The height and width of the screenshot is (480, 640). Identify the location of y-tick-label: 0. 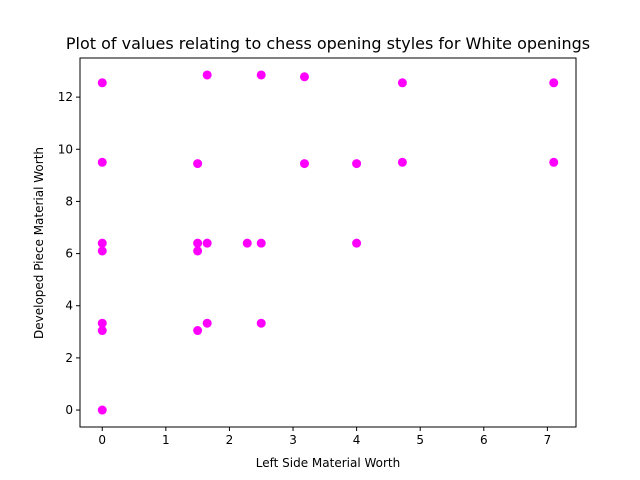
(69, 410).